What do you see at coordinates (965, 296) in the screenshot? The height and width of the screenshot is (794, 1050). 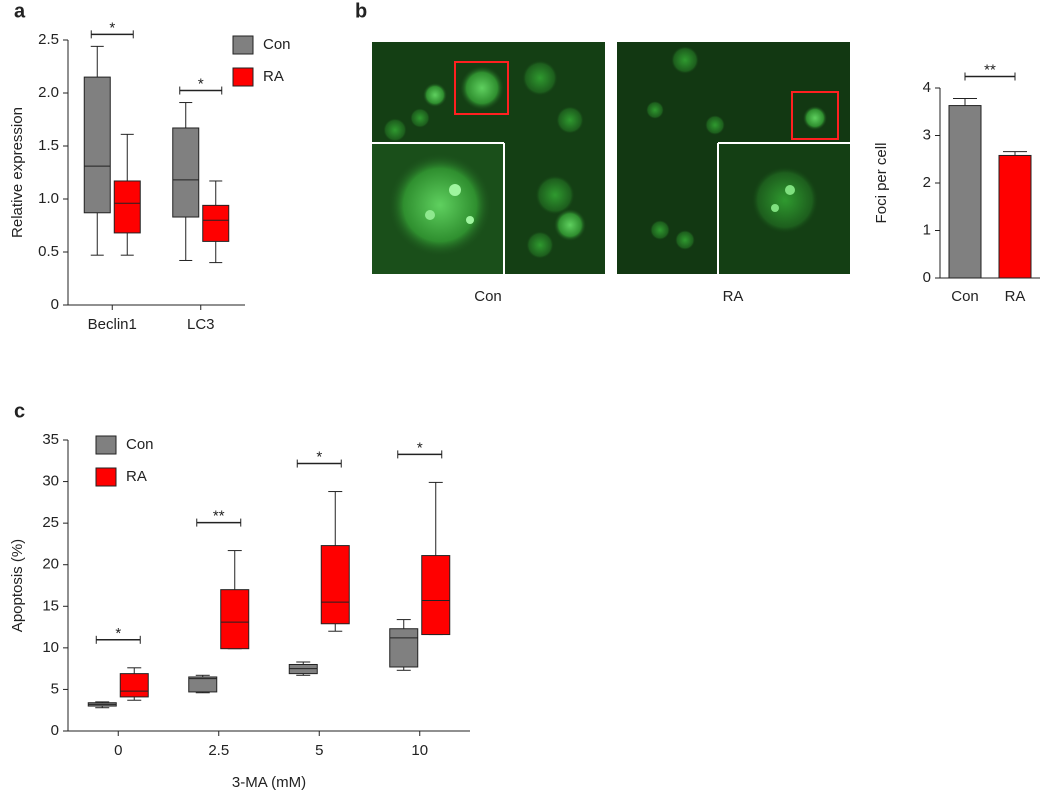 I see `x-tick-label: Con` at bounding box center [965, 296].